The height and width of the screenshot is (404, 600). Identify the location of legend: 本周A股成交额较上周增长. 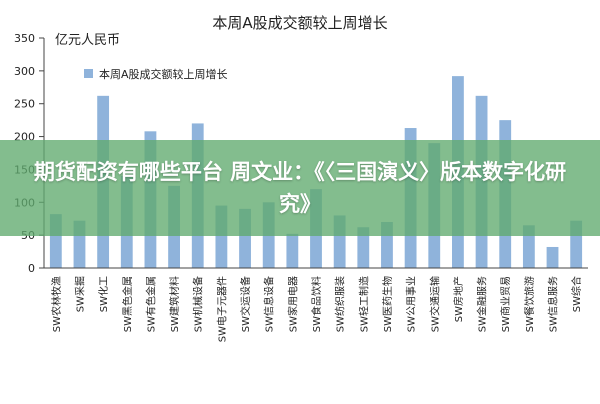
(156, 74).